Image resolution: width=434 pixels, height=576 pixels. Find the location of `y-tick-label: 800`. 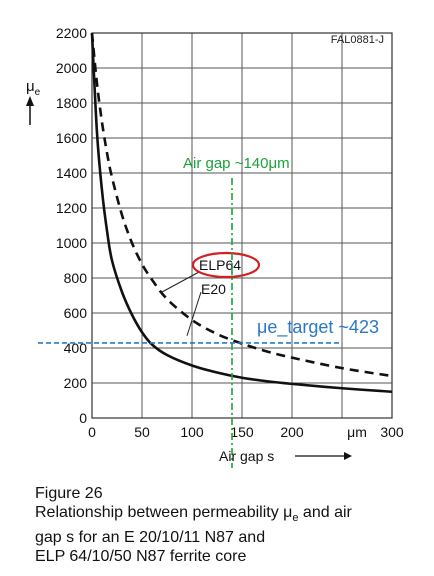

y-tick-label: 800 is located at coordinates (76, 278).